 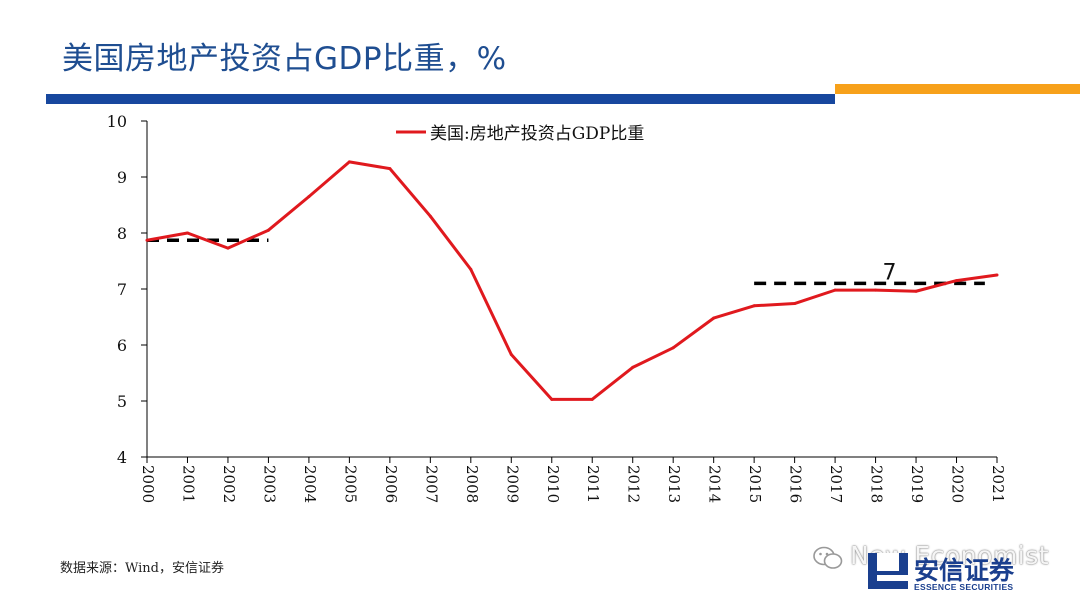 I want to click on chart-legend: 美国:房地产投资占GDP比重, so click(x=520, y=134).